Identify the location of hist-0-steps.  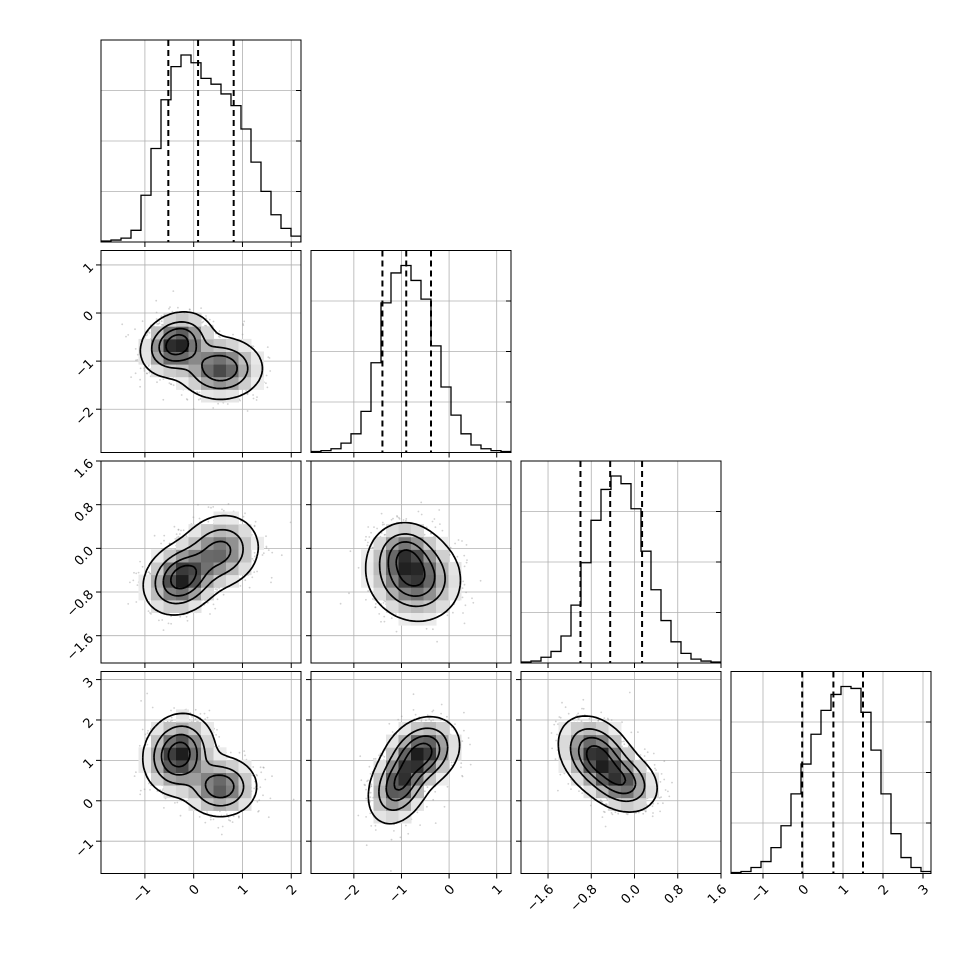
(201, 148).